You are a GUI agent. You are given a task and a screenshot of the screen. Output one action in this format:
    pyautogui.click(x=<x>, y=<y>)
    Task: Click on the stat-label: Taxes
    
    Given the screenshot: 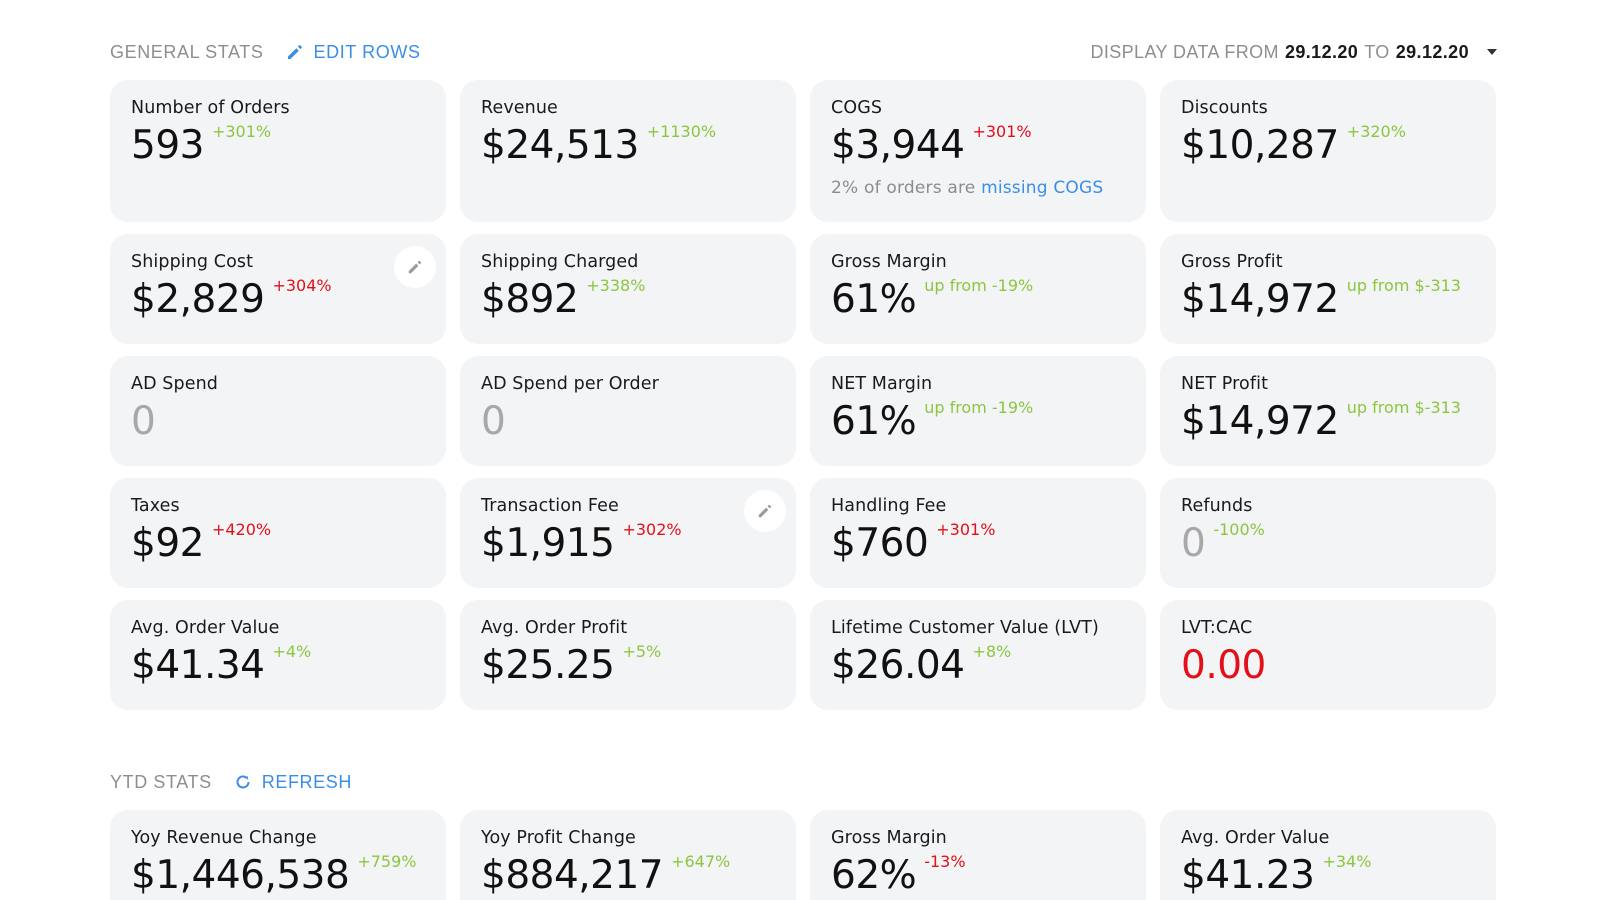 What is the action you would take?
    pyautogui.click(x=155, y=506)
    